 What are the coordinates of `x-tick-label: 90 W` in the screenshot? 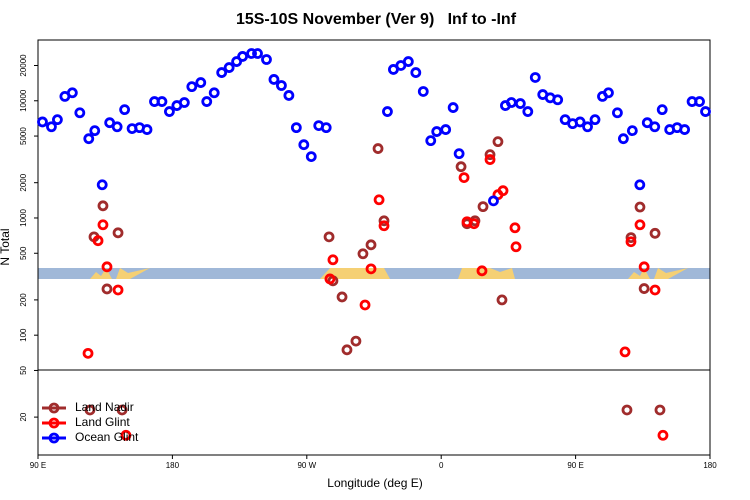 It's located at (306, 465).